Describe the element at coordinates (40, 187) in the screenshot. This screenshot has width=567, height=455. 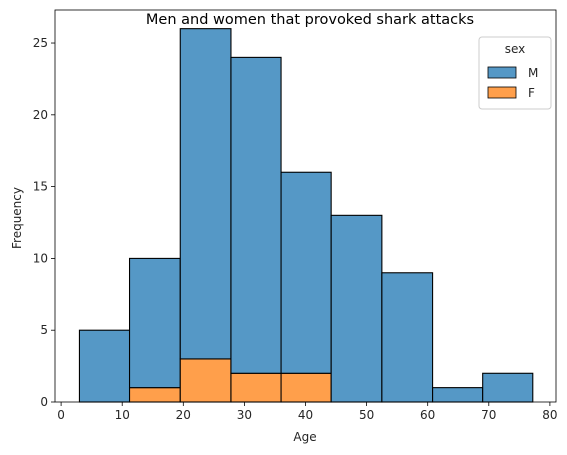
I see `y-tick-label-3: 15` at that location.